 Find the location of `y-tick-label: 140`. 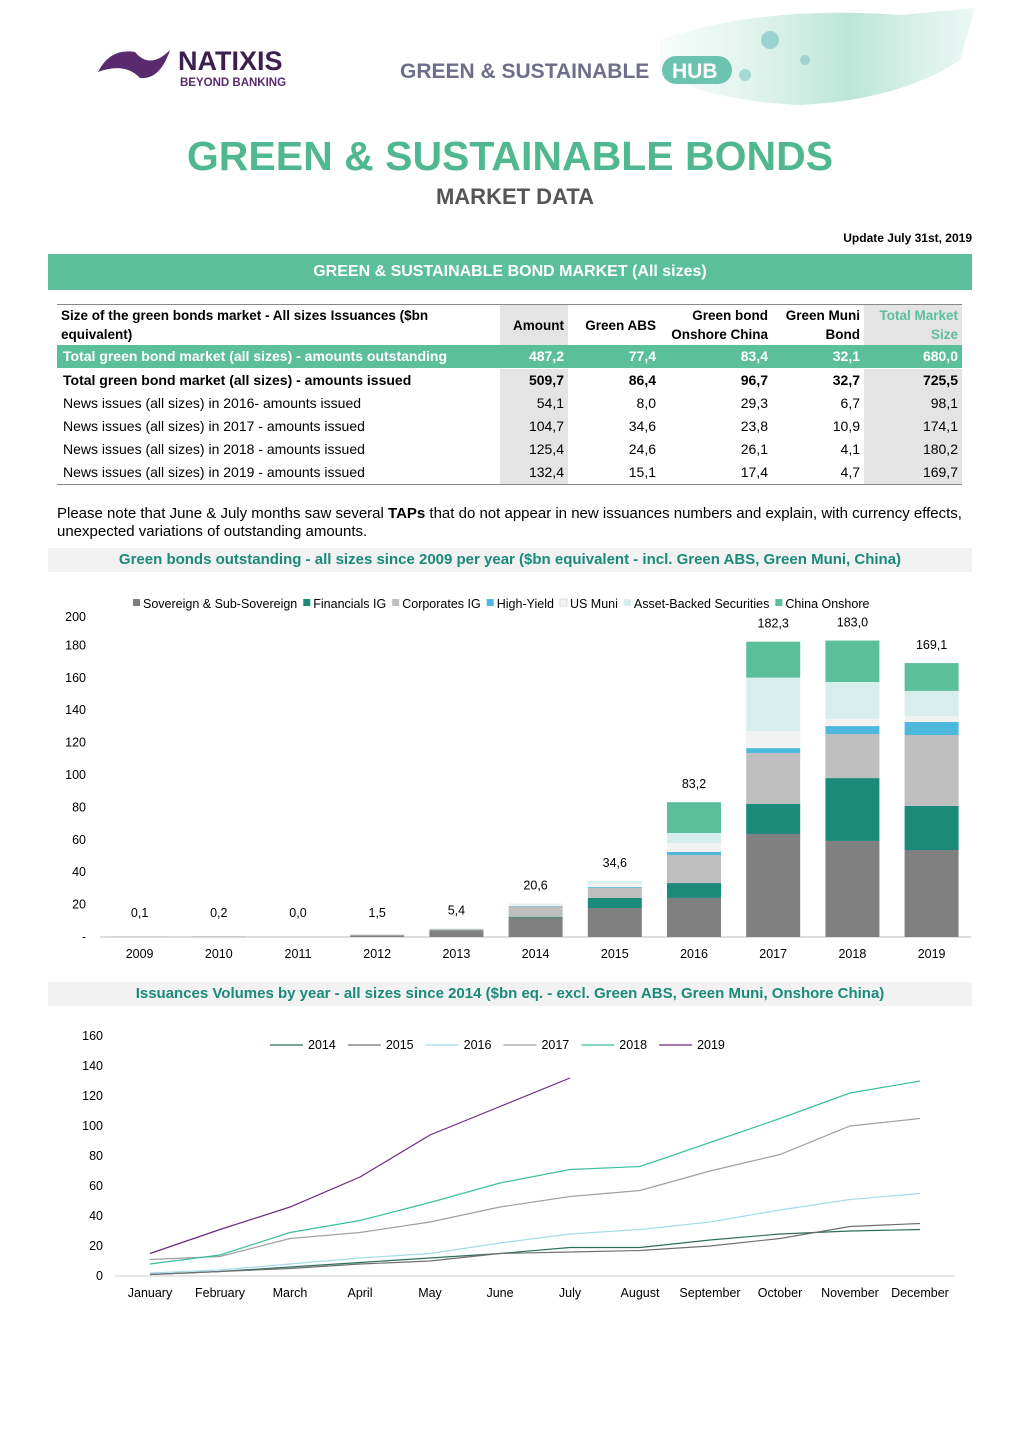

y-tick-label: 140 is located at coordinates (92, 1066).